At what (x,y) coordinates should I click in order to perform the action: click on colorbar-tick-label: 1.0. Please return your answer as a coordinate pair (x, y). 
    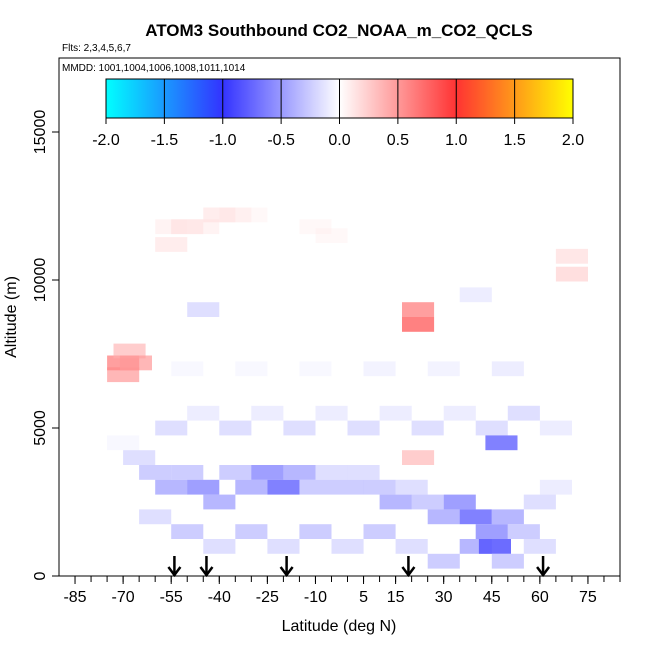
    Looking at the image, I should click on (456, 140).